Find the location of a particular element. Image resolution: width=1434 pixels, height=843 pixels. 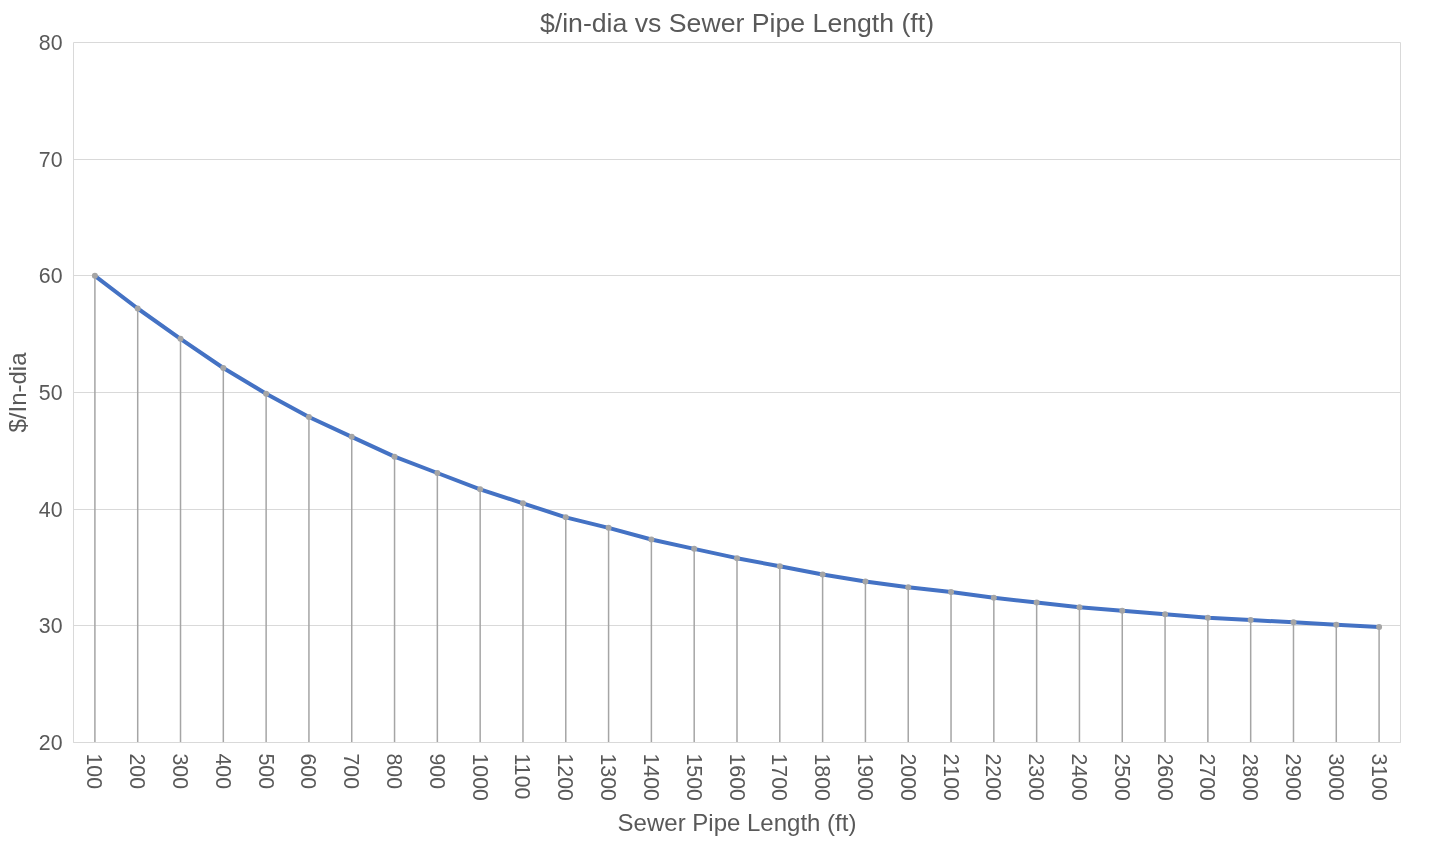

x-axis-title: Sewer Pipe Length (ft) is located at coordinates (737, 822).